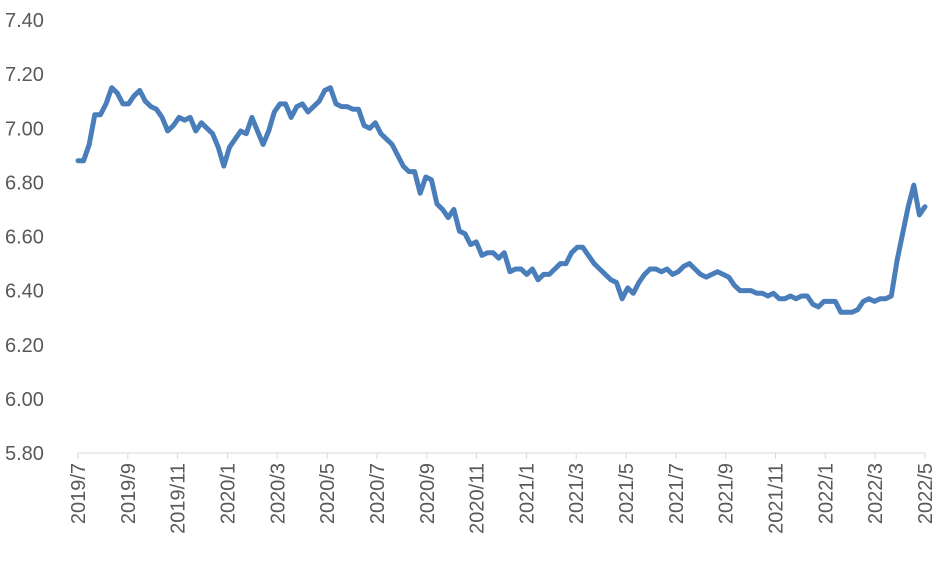 This screenshot has width=942, height=565. What do you see at coordinates (378, 493) in the screenshot?
I see `x-tick-label: 2020/7` at bounding box center [378, 493].